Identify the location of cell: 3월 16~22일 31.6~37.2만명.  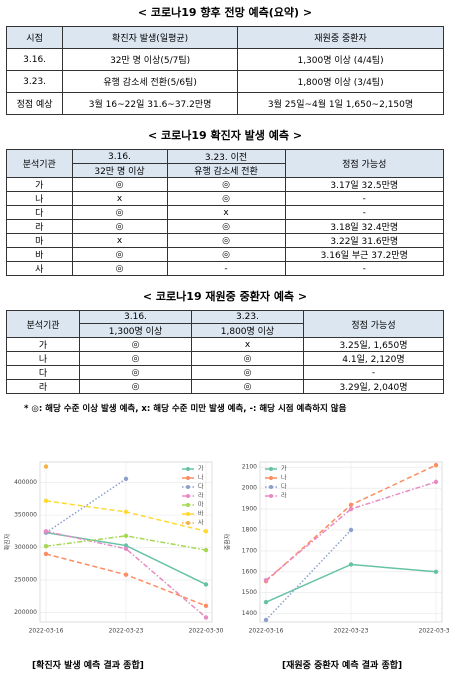
(150, 103).